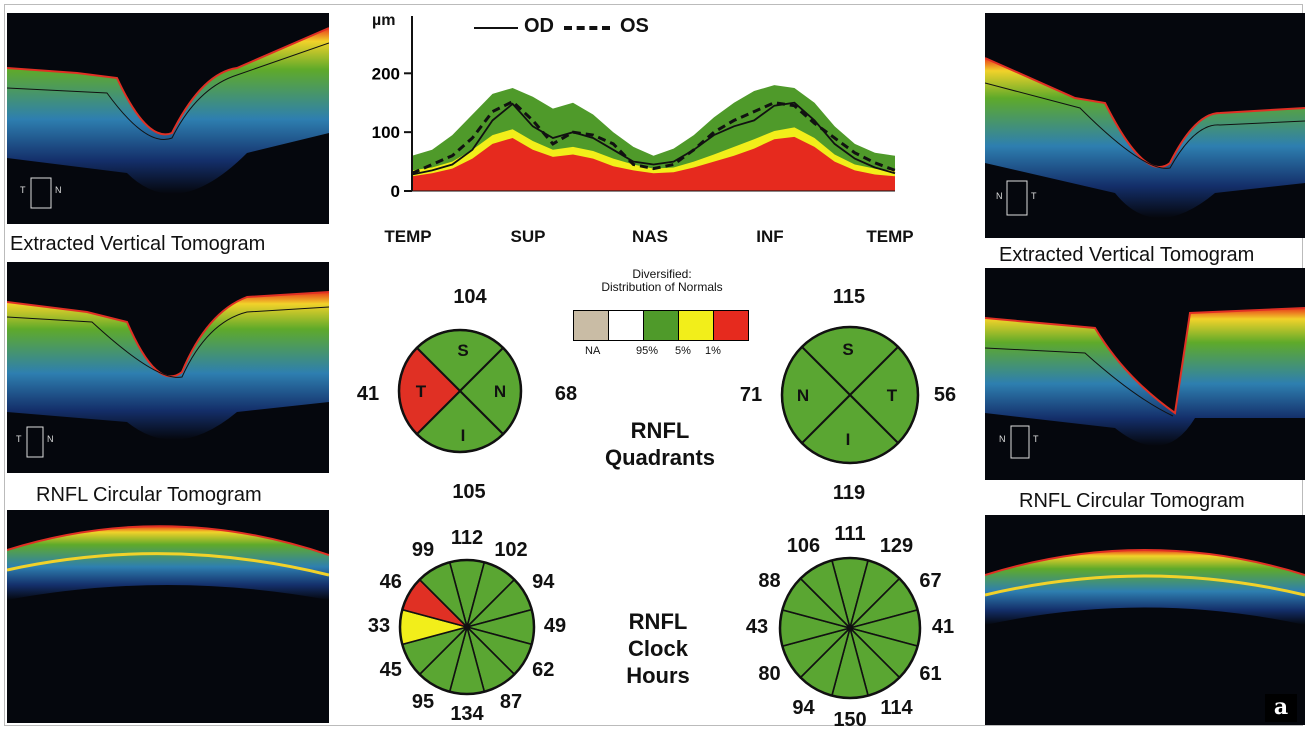 The width and height of the screenshot is (1309, 732). What do you see at coordinates (386, 73) in the screenshot?
I see `y-tick-label: 200` at bounding box center [386, 73].